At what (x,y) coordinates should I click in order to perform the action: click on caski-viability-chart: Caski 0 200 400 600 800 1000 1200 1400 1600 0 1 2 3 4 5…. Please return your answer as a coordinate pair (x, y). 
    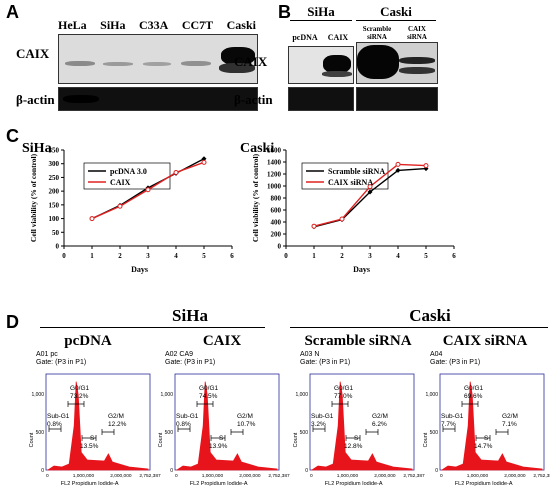
    Looking at the image, I should click on (348, 207).